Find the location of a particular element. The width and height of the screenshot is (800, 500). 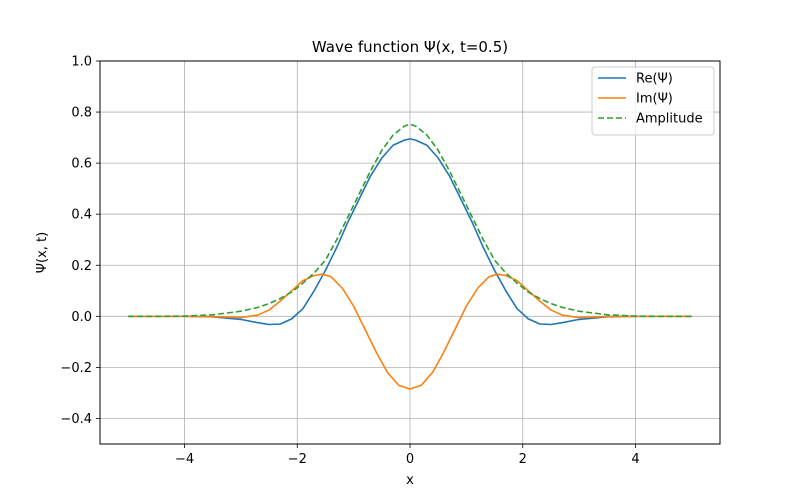

x-tick-label: −4 is located at coordinates (184, 459).